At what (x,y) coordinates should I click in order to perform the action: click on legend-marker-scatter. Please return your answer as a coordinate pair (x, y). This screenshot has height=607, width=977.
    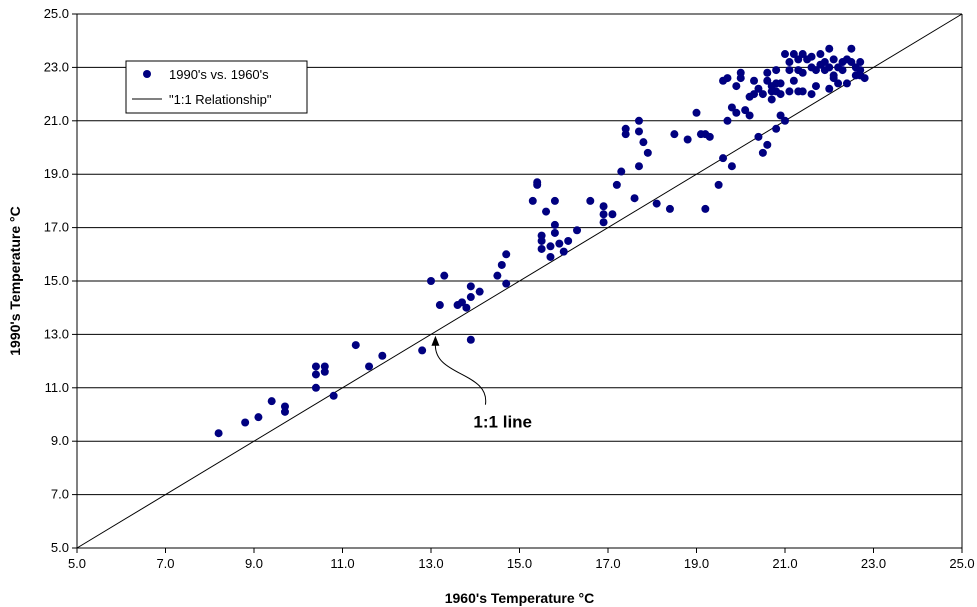
    Looking at the image, I should click on (147, 74).